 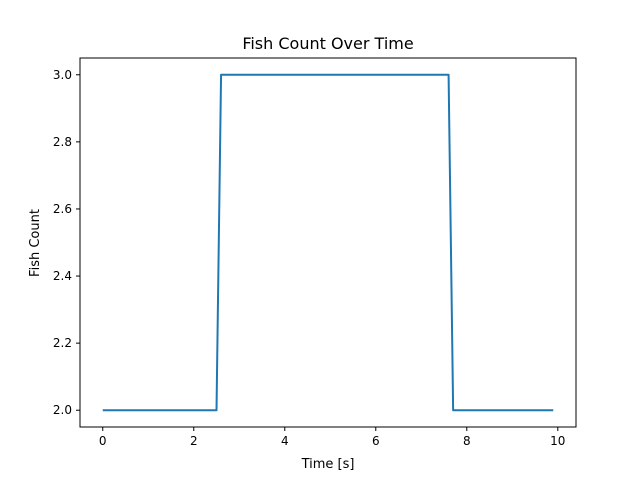 I want to click on y-axis-label: Fish Count, so click(x=35, y=243).